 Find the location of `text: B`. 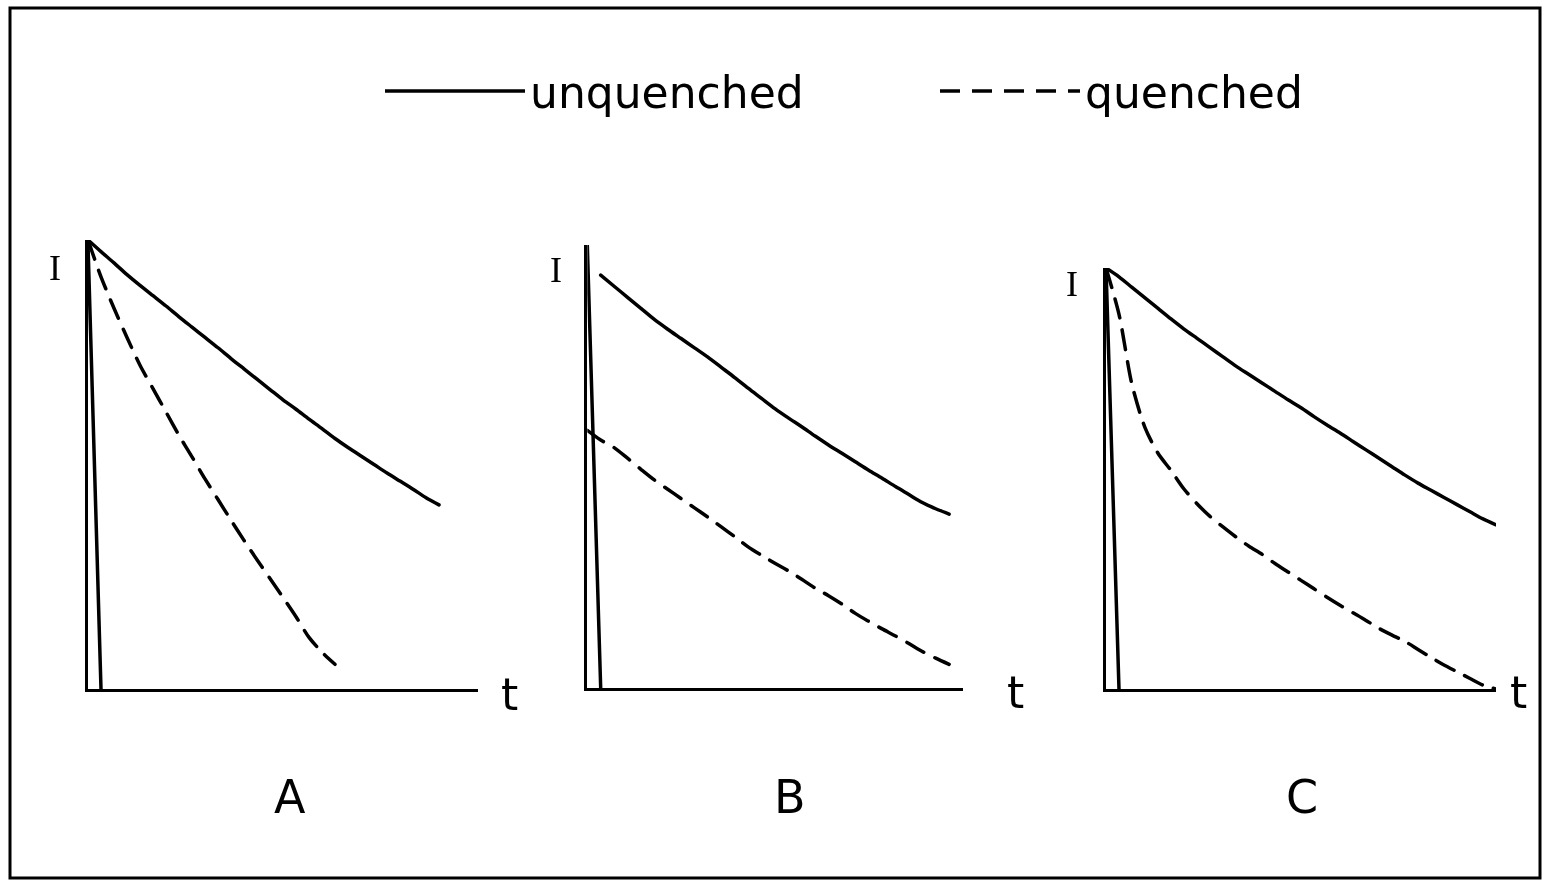

text: B is located at coordinates (790, 797).